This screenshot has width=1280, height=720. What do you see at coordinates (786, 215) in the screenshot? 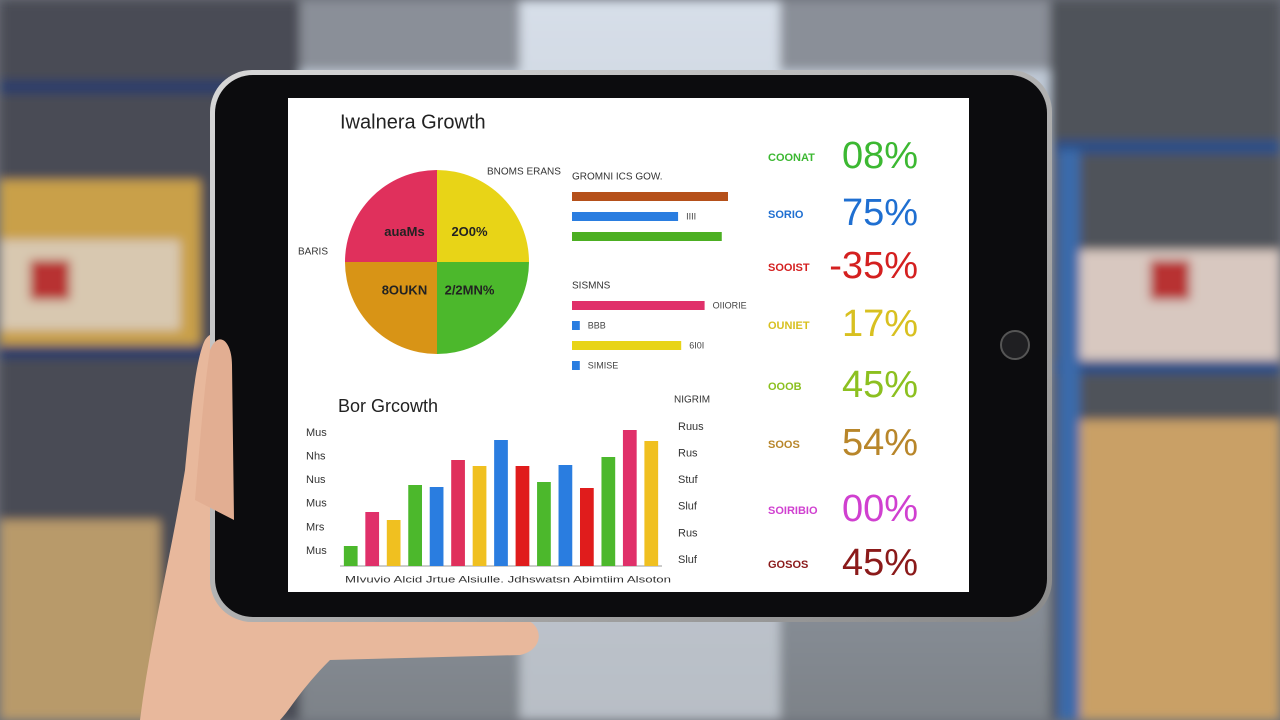
I see `kpi-label: SORIO` at bounding box center [786, 215].